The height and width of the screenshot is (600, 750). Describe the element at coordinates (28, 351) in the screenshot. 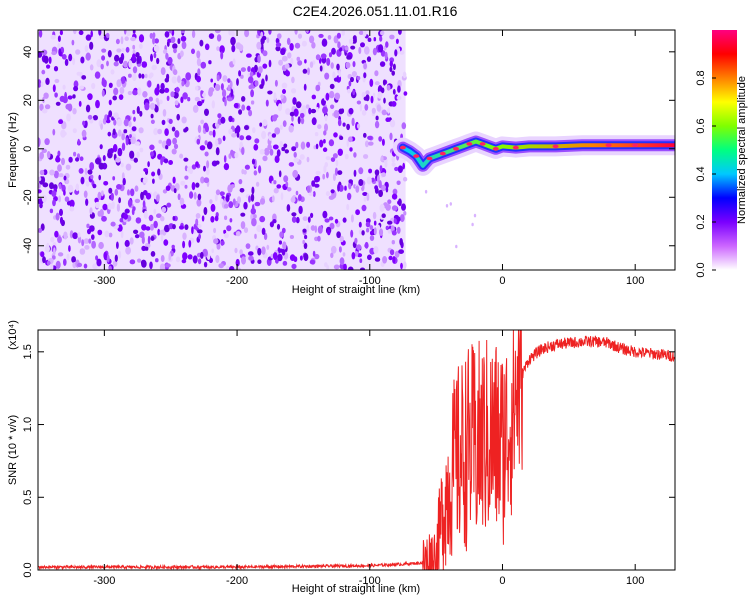

I see `snr-y-tick-label: 1.5` at that location.